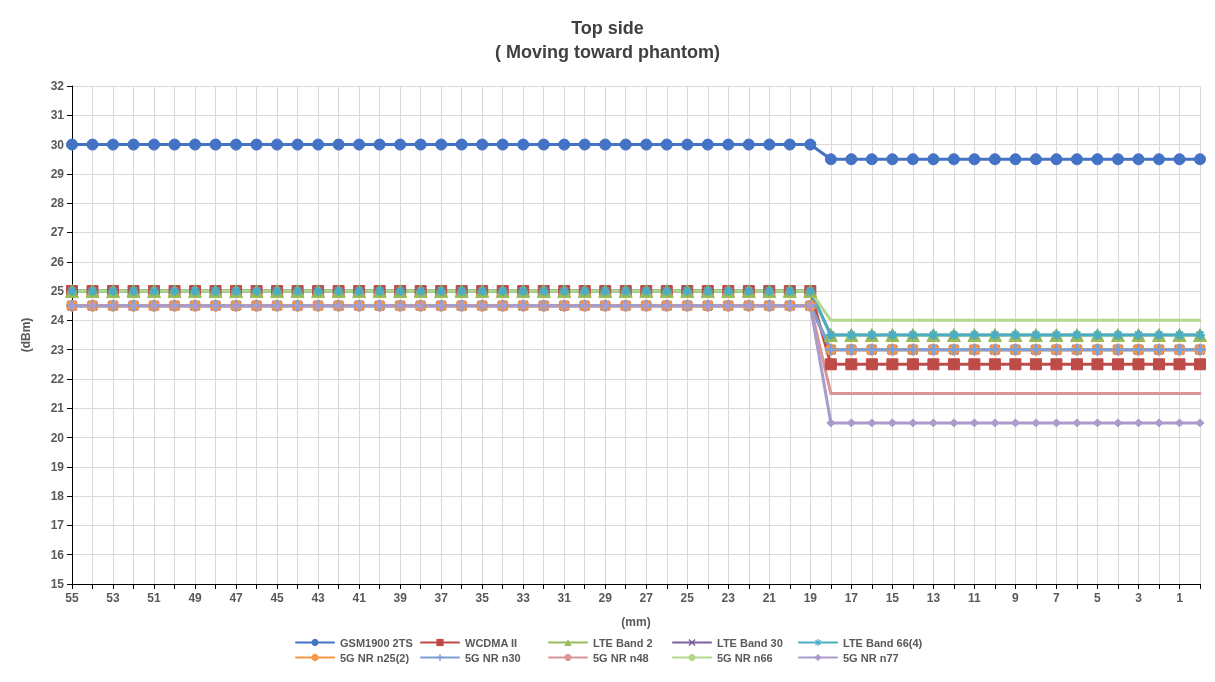 The width and height of the screenshot is (1215, 682). I want to click on x-tick-label: 13, so click(933, 598).